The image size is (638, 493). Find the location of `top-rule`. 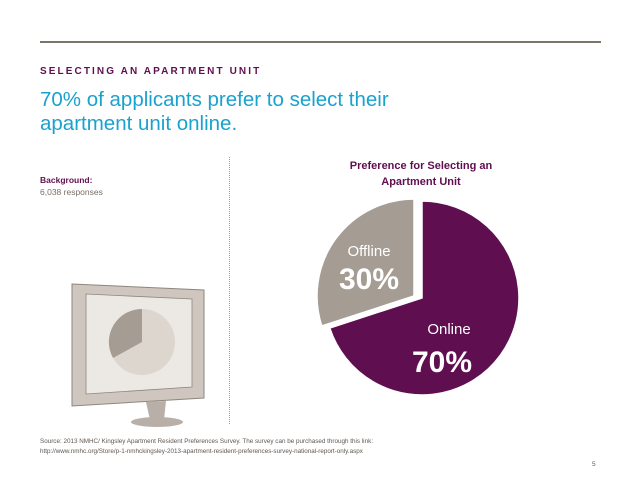

top-rule is located at coordinates (320, 42).